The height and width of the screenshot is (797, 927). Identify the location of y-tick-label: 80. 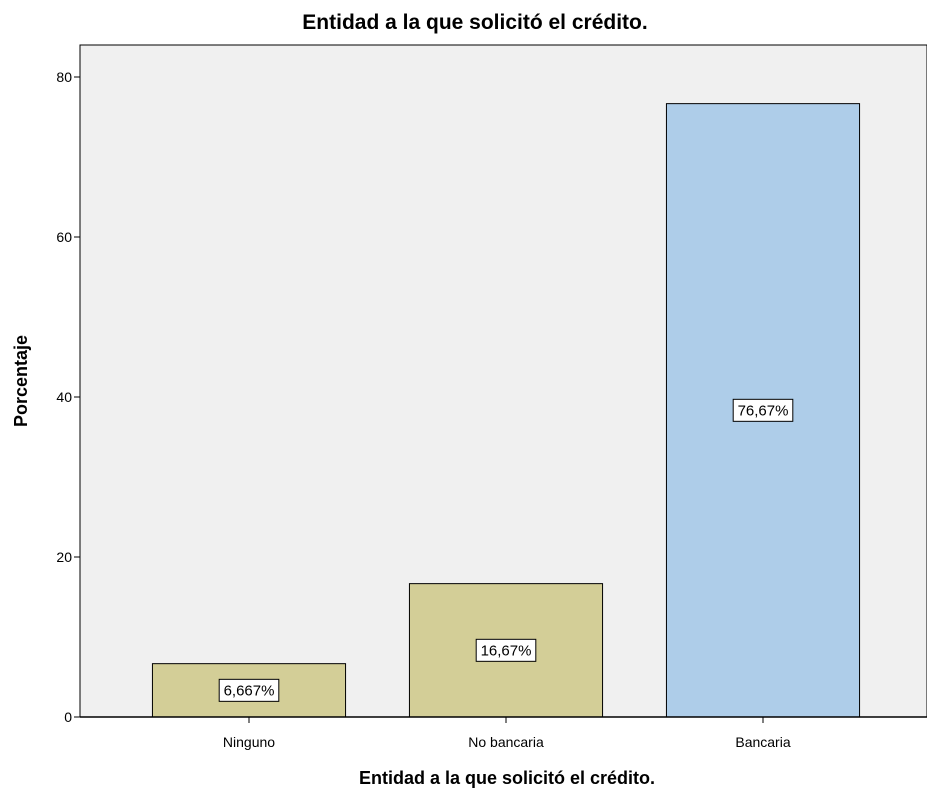
(64, 77).